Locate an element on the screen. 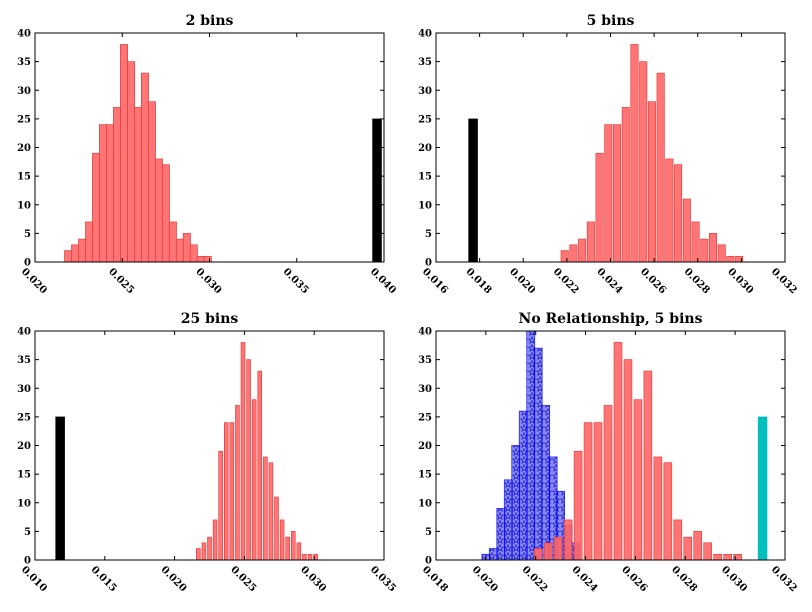 The image size is (812, 612). x-tick-label: 0.035 is located at coordinates (296, 281).